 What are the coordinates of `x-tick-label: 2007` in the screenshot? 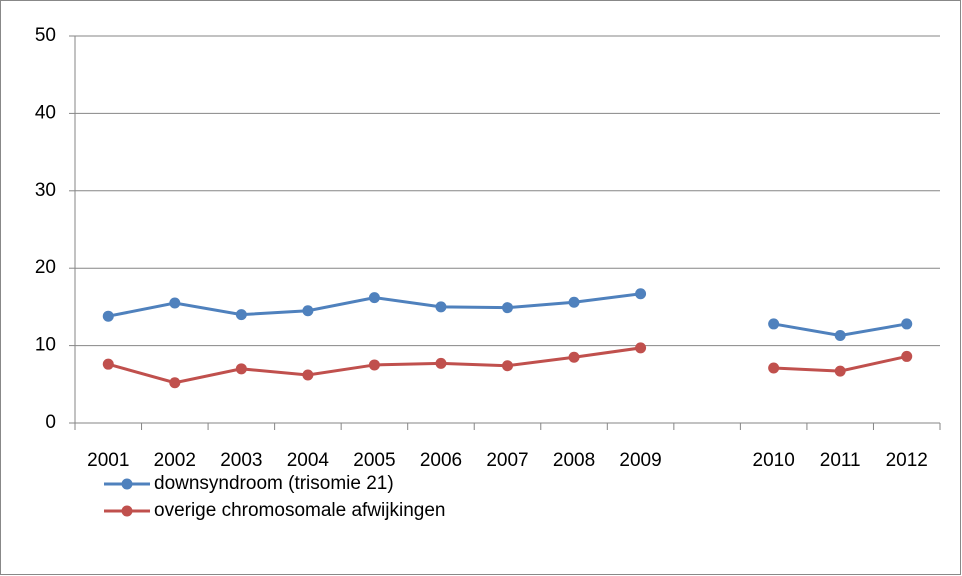 It's located at (507, 460).